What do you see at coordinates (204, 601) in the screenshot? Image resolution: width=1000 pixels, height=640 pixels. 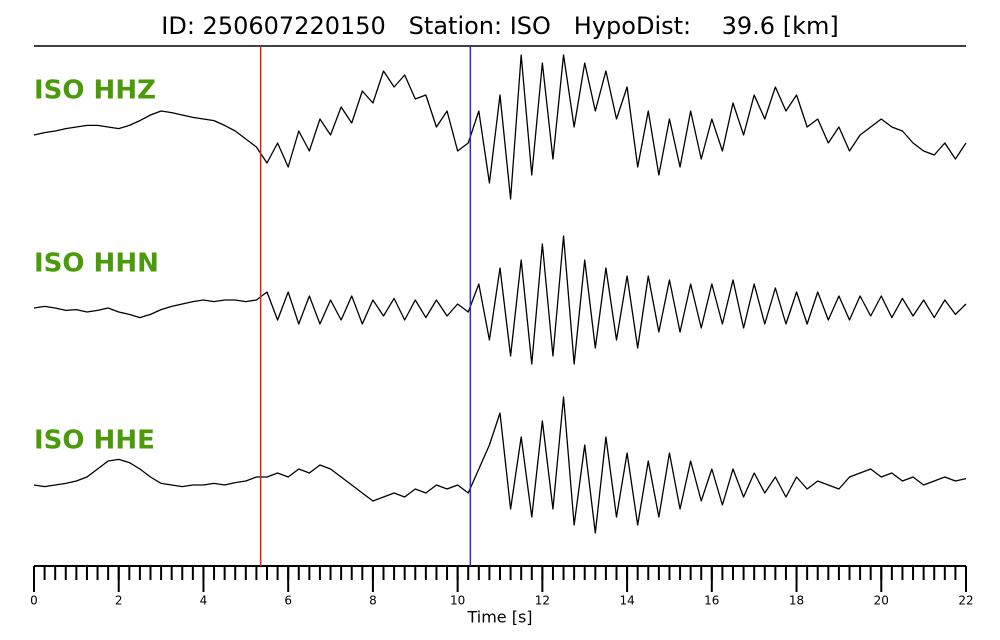 I see `x-tick-label: 4` at bounding box center [204, 601].